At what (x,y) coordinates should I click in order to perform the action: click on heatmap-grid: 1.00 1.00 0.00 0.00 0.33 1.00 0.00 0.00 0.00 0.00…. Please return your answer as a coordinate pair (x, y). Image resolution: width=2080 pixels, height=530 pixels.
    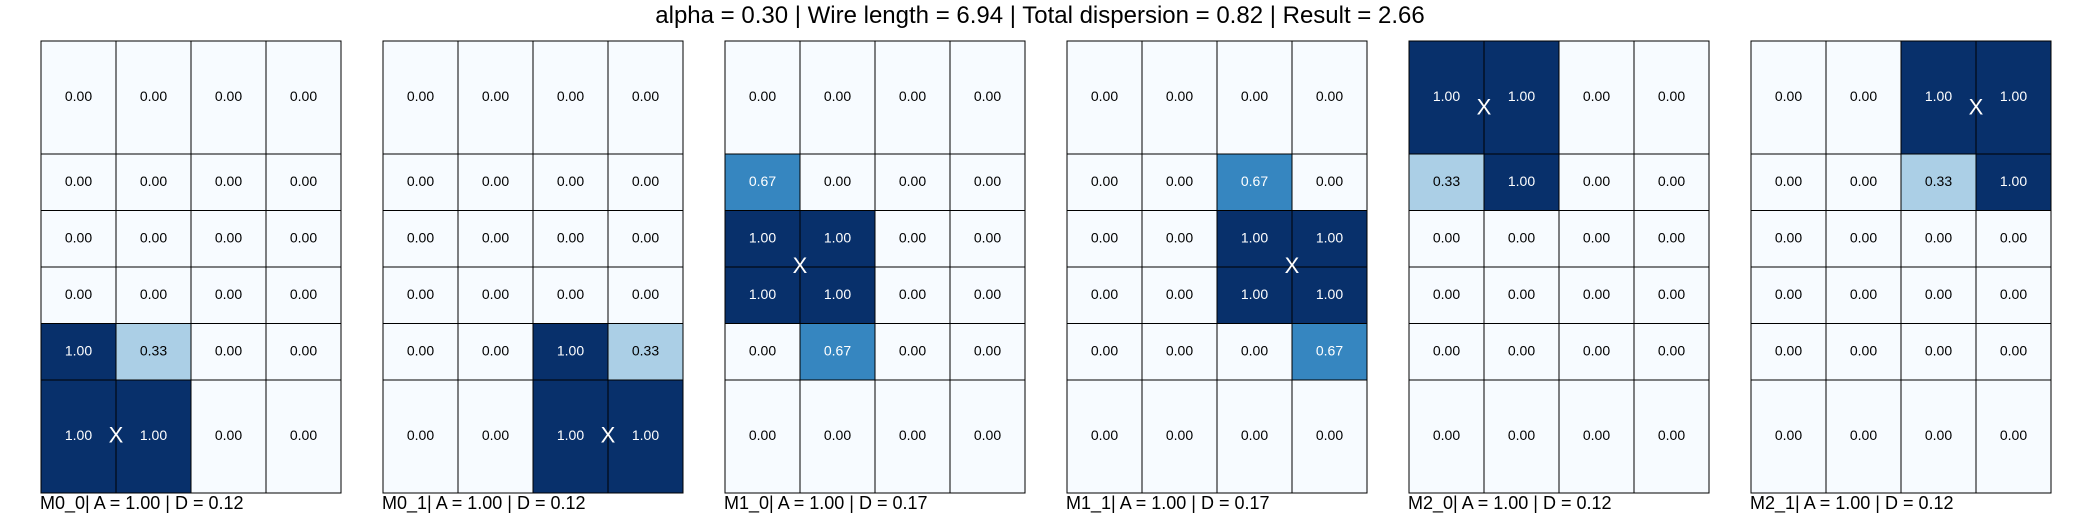
    Looking at the image, I should click on (1559, 267).